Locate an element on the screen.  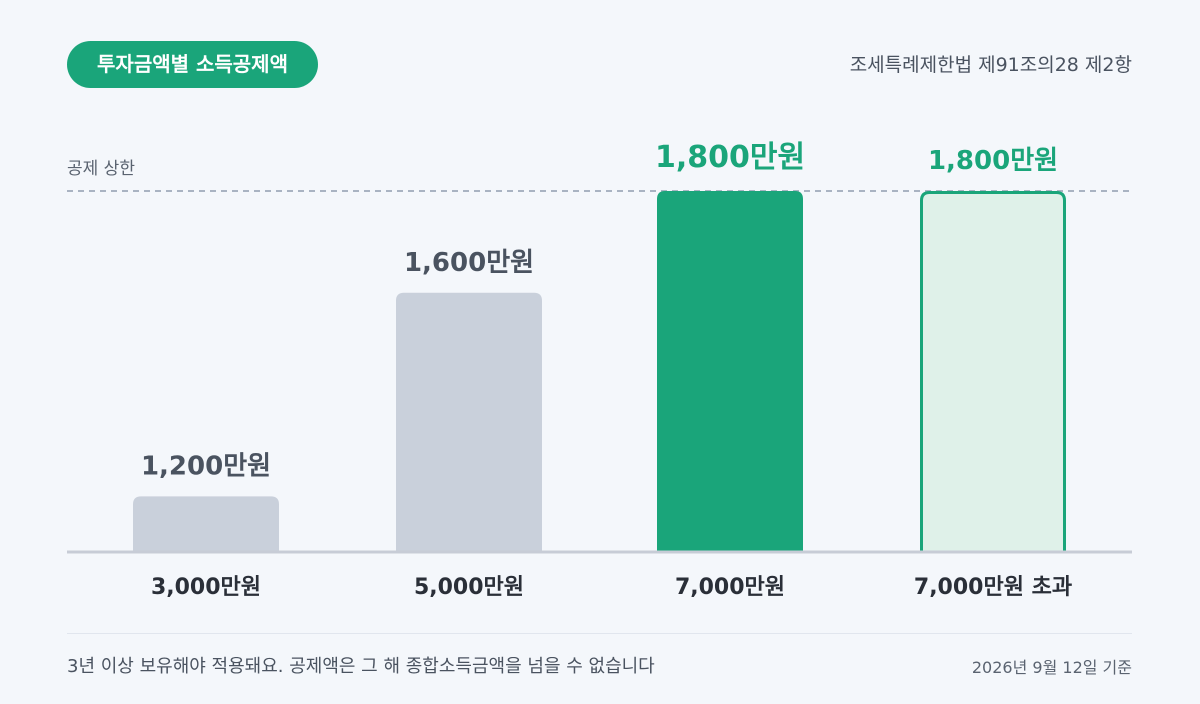
data-label: 1,600만원 is located at coordinates (469, 263).